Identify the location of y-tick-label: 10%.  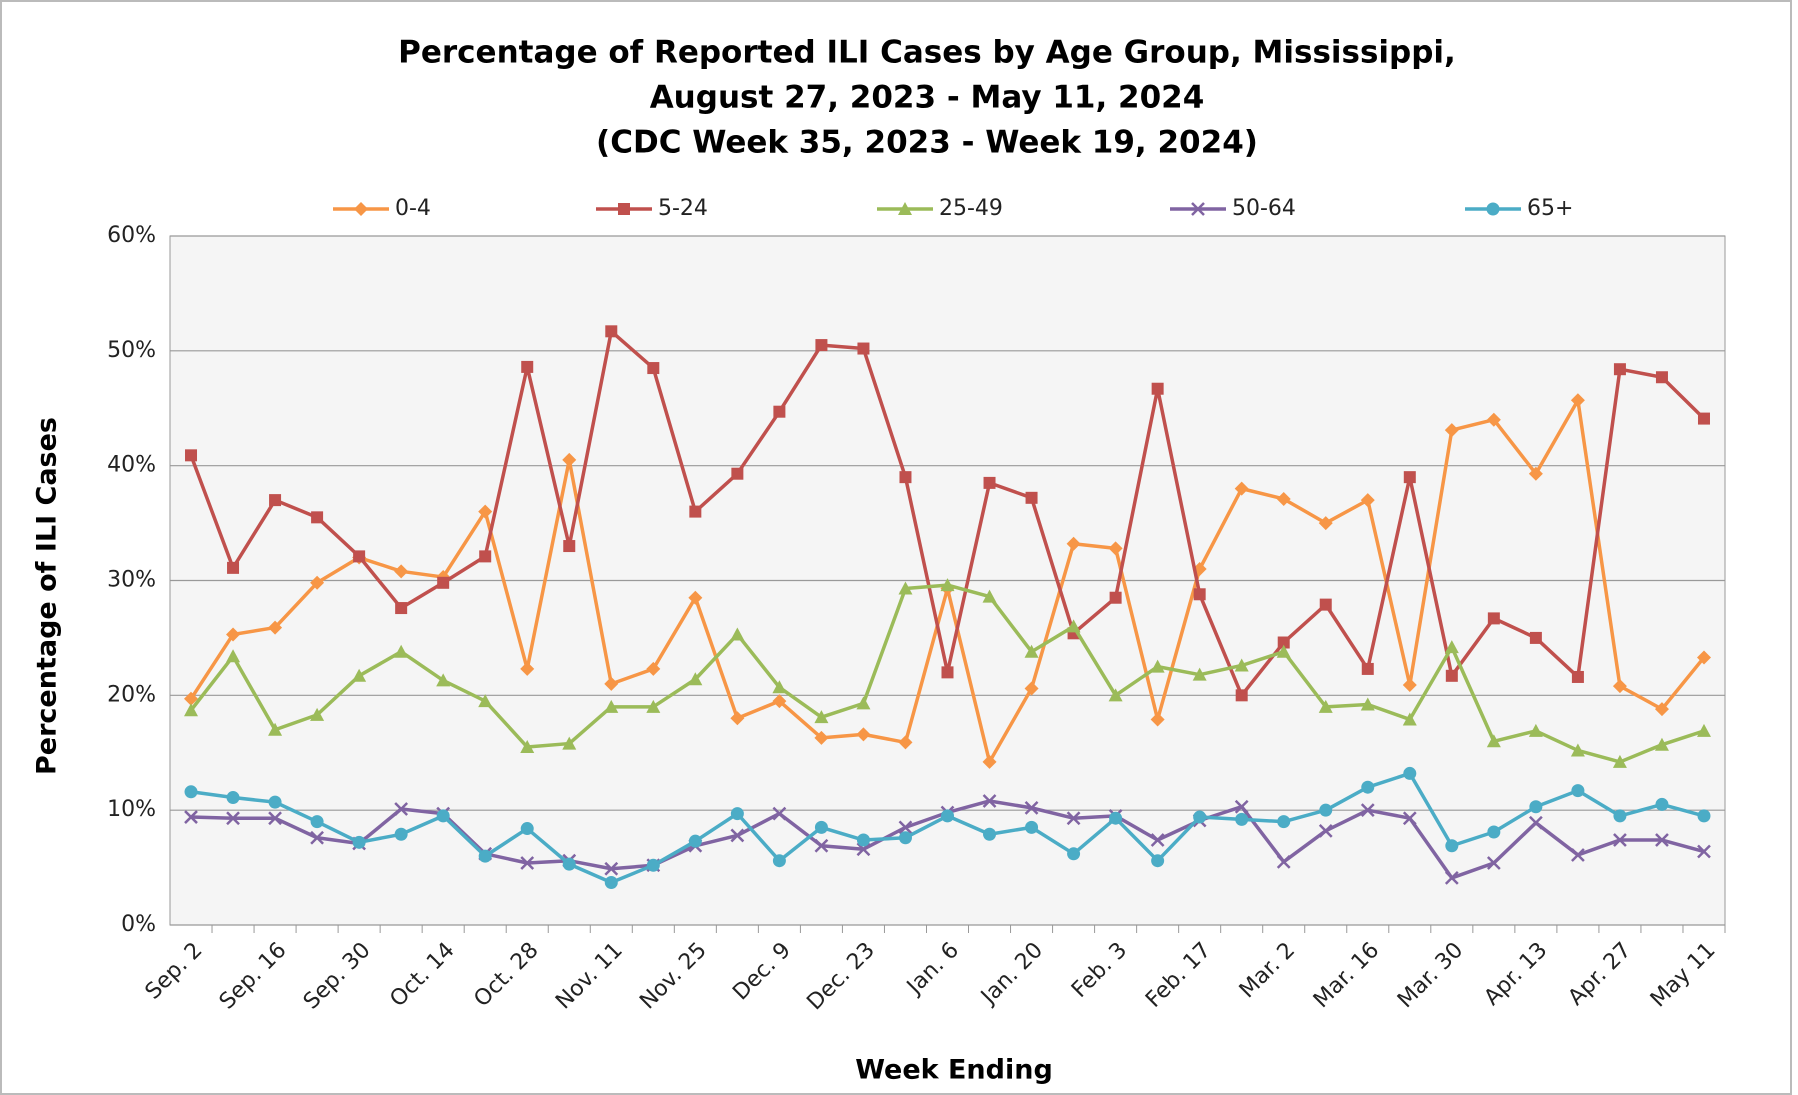
(131, 809).